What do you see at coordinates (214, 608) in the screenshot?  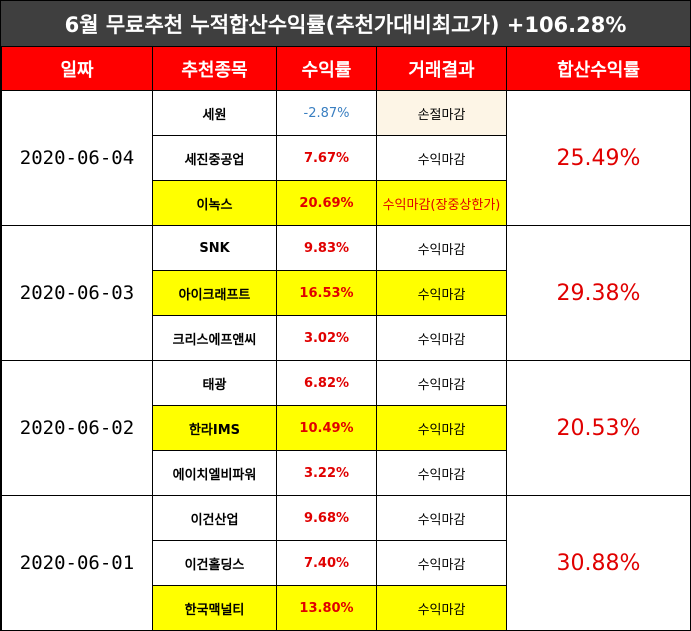 I see `stock-cell: 한국맥널티` at bounding box center [214, 608].